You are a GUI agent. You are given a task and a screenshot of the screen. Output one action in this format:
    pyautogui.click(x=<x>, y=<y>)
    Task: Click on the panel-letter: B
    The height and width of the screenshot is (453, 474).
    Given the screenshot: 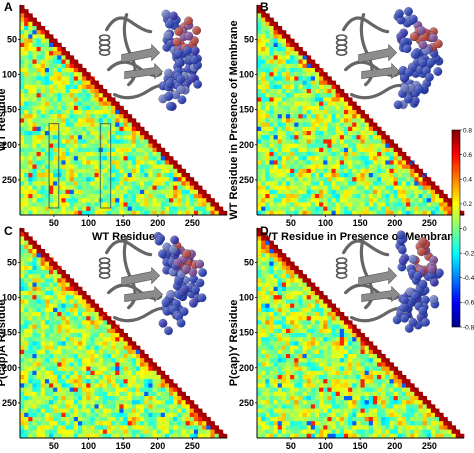 What is the action you would take?
    pyautogui.click(x=264, y=7)
    